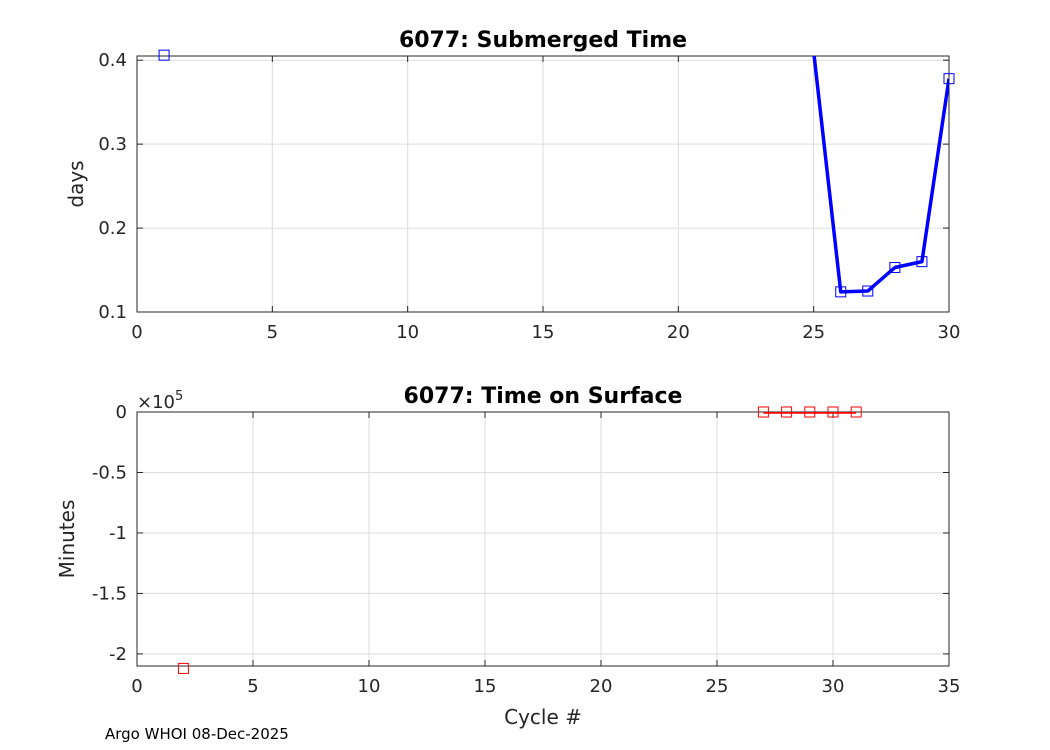 Image resolution: width=1050 pixels, height=750 pixels. I want to click on series-line, so click(880, 175).